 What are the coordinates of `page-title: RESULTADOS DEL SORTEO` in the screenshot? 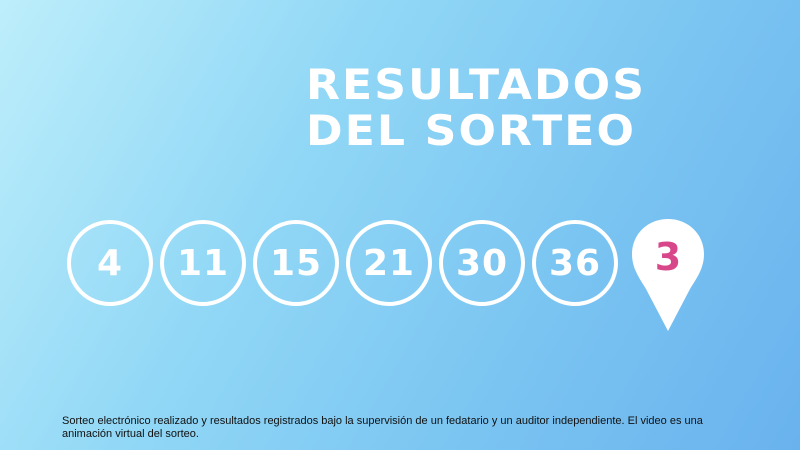 It's located at (476, 108).